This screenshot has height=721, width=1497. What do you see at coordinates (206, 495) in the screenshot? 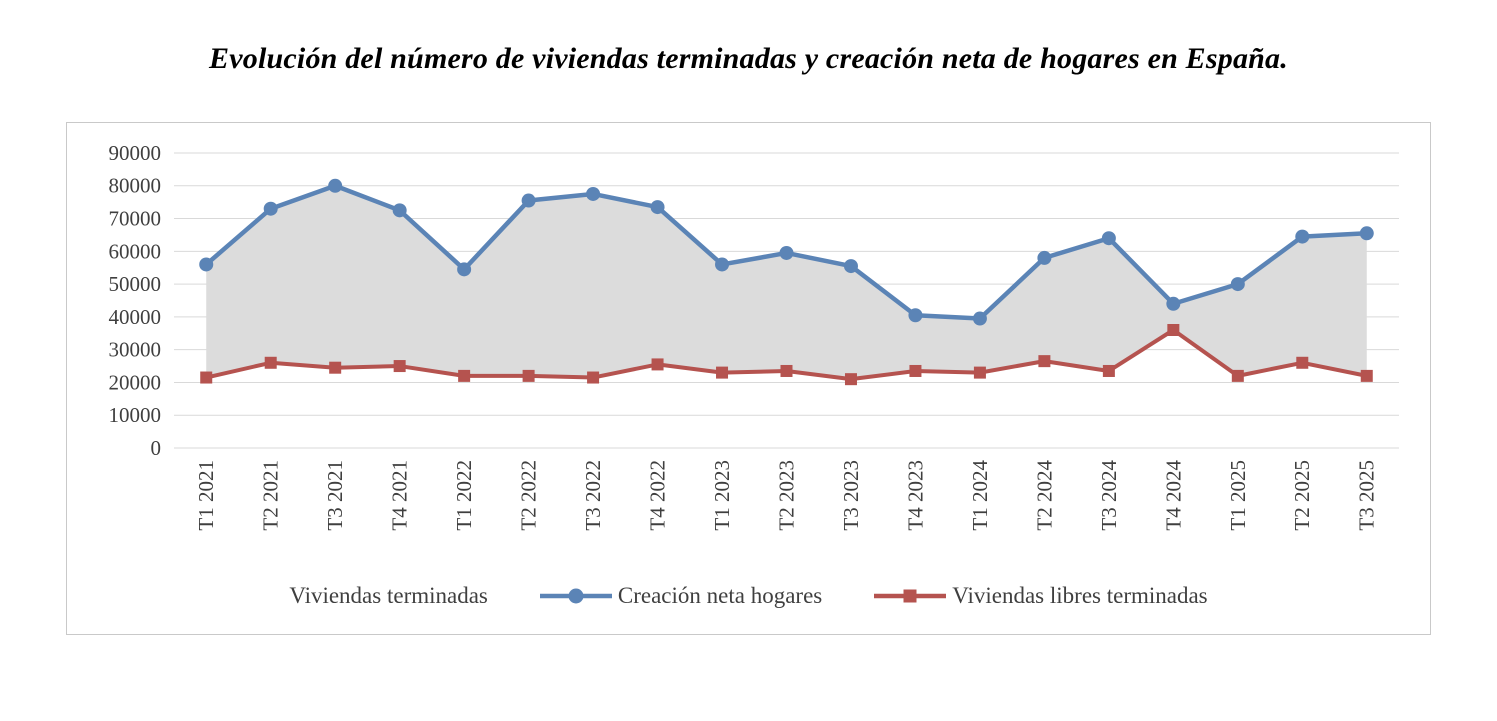
I see `x-axis-tick-label: T1 2021` at bounding box center [206, 495].